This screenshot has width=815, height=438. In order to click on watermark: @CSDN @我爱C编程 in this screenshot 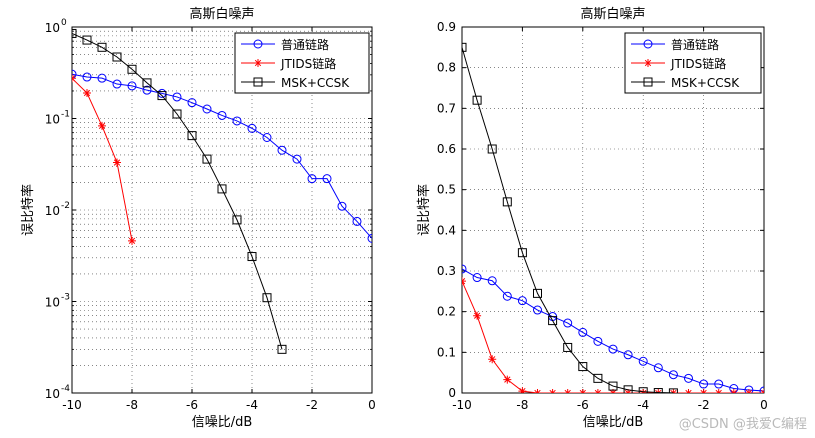, I will do `click(742, 424)`.